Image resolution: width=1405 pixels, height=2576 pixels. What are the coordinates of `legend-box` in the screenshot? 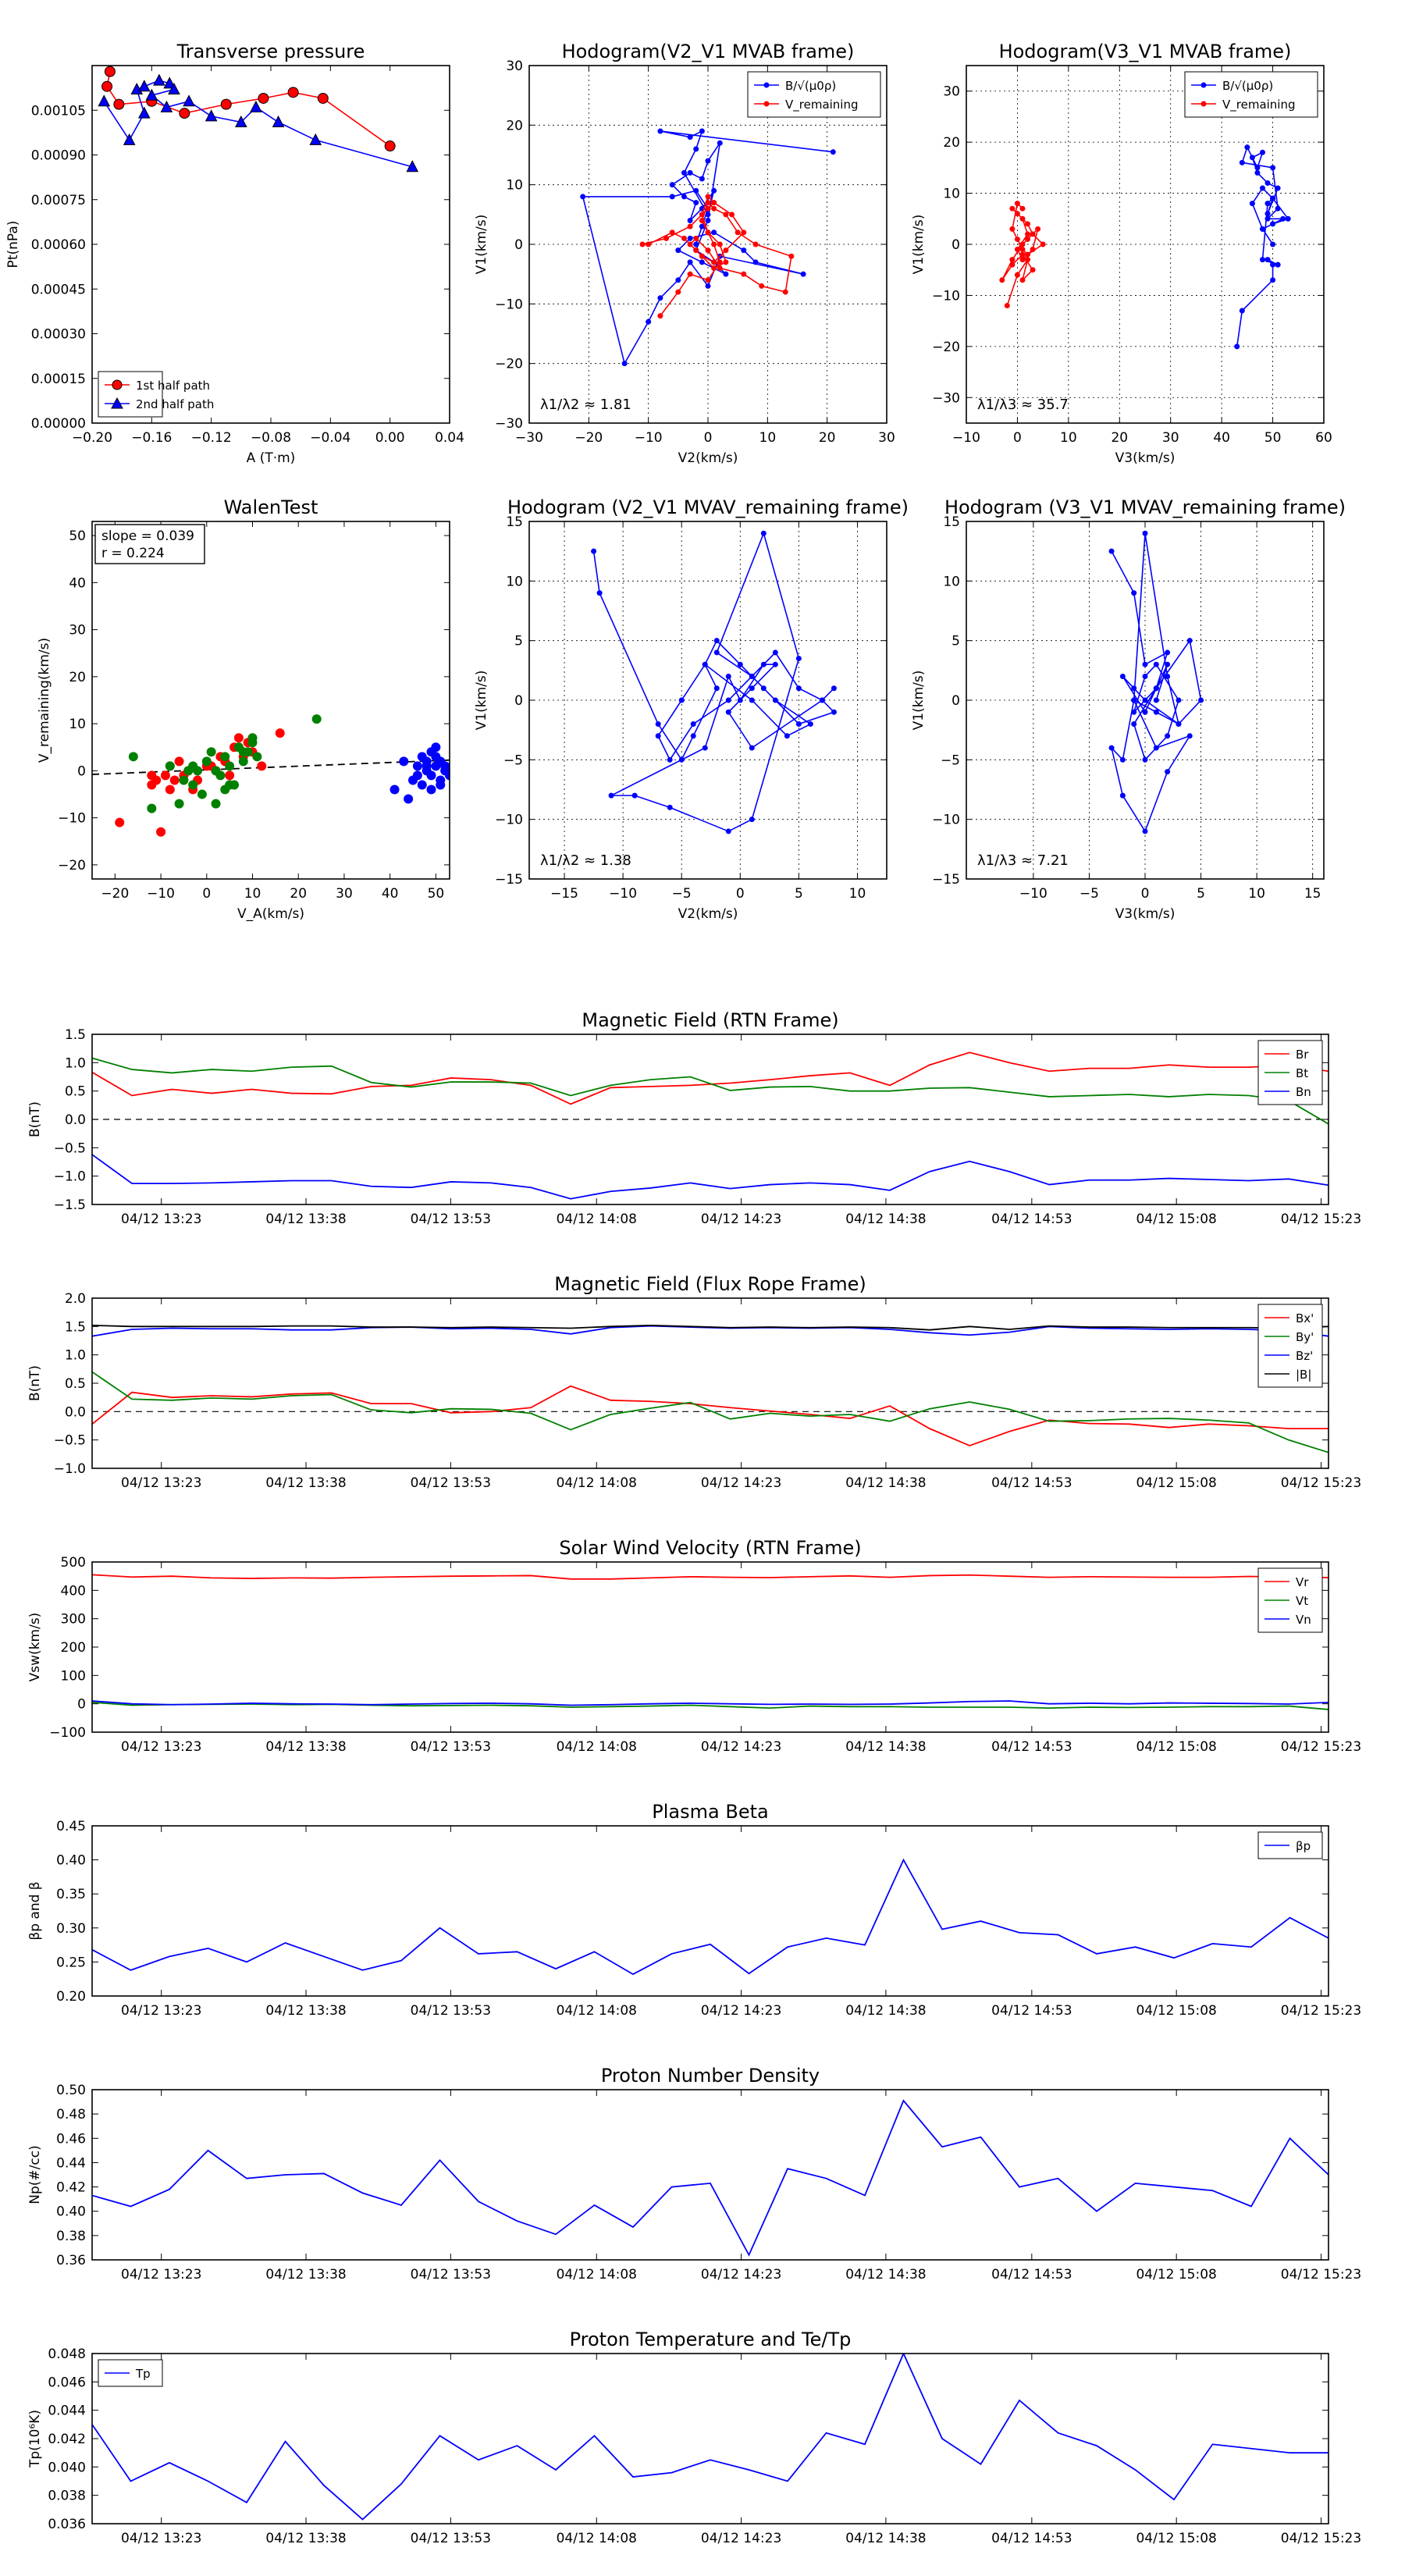 It's located at (130, 394).